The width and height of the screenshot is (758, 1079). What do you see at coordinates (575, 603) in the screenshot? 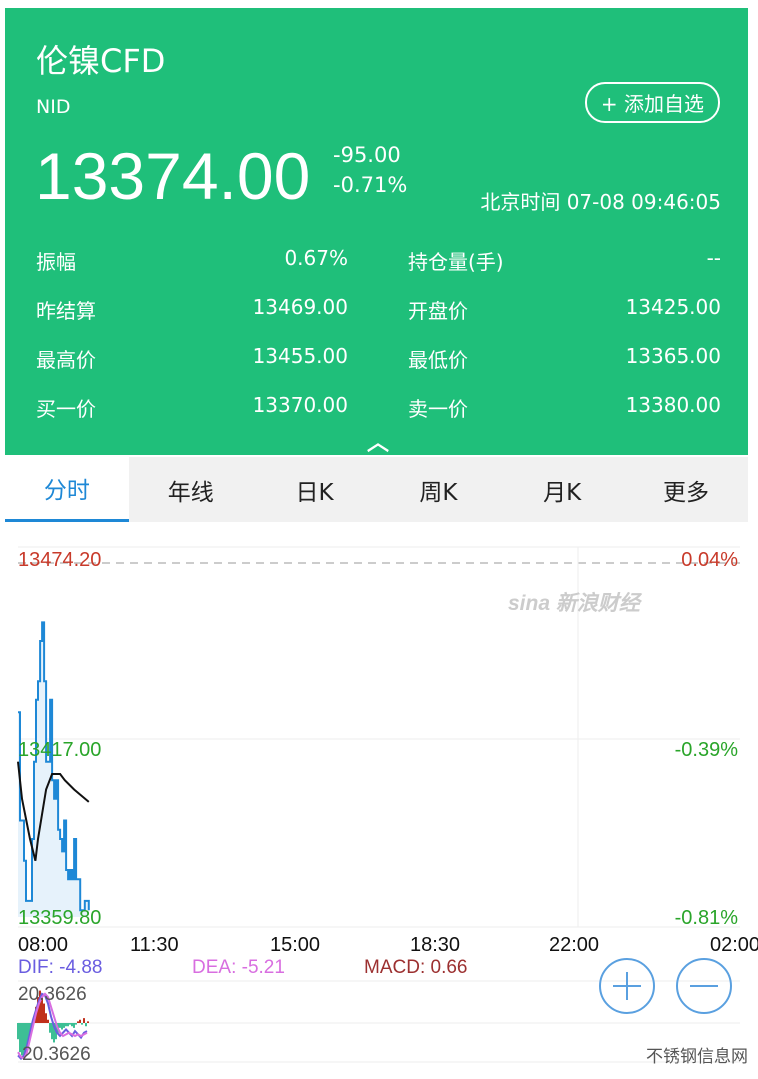
I see `sina-watermark: sina 新浪财经` at bounding box center [575, 603].